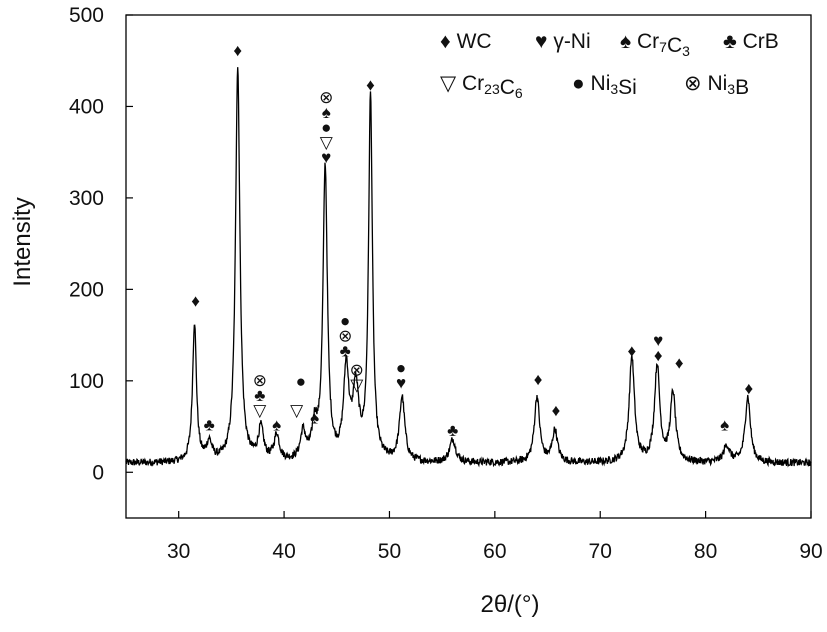 The height and width of the screenshot is (632, 827). I want to click on y-tick-label: 0, so click(98, 472).